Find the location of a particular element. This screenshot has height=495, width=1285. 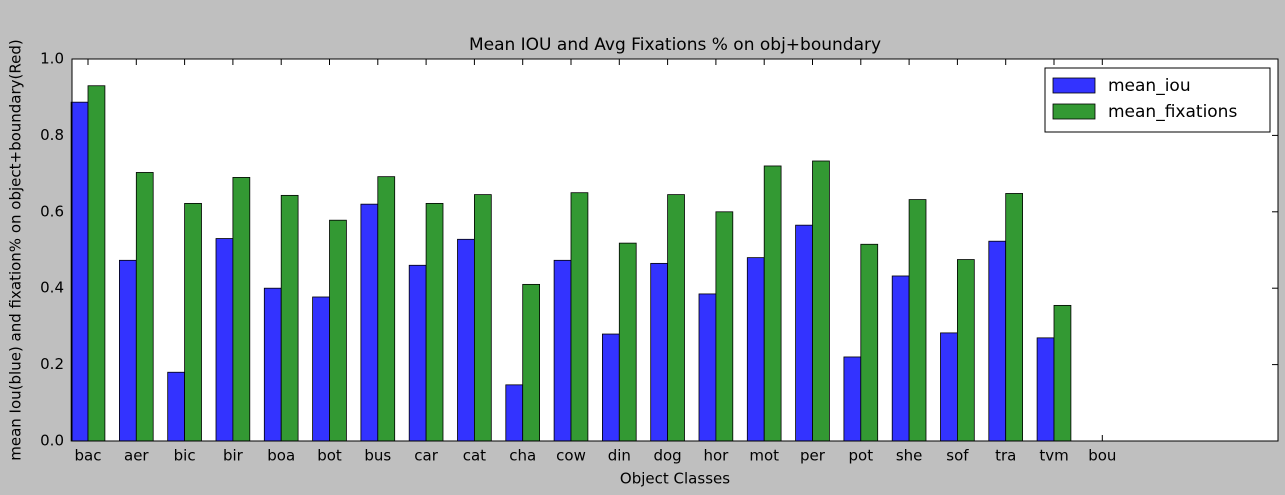

y-tick-label: 0.8 is located at coordinates (52, 135).